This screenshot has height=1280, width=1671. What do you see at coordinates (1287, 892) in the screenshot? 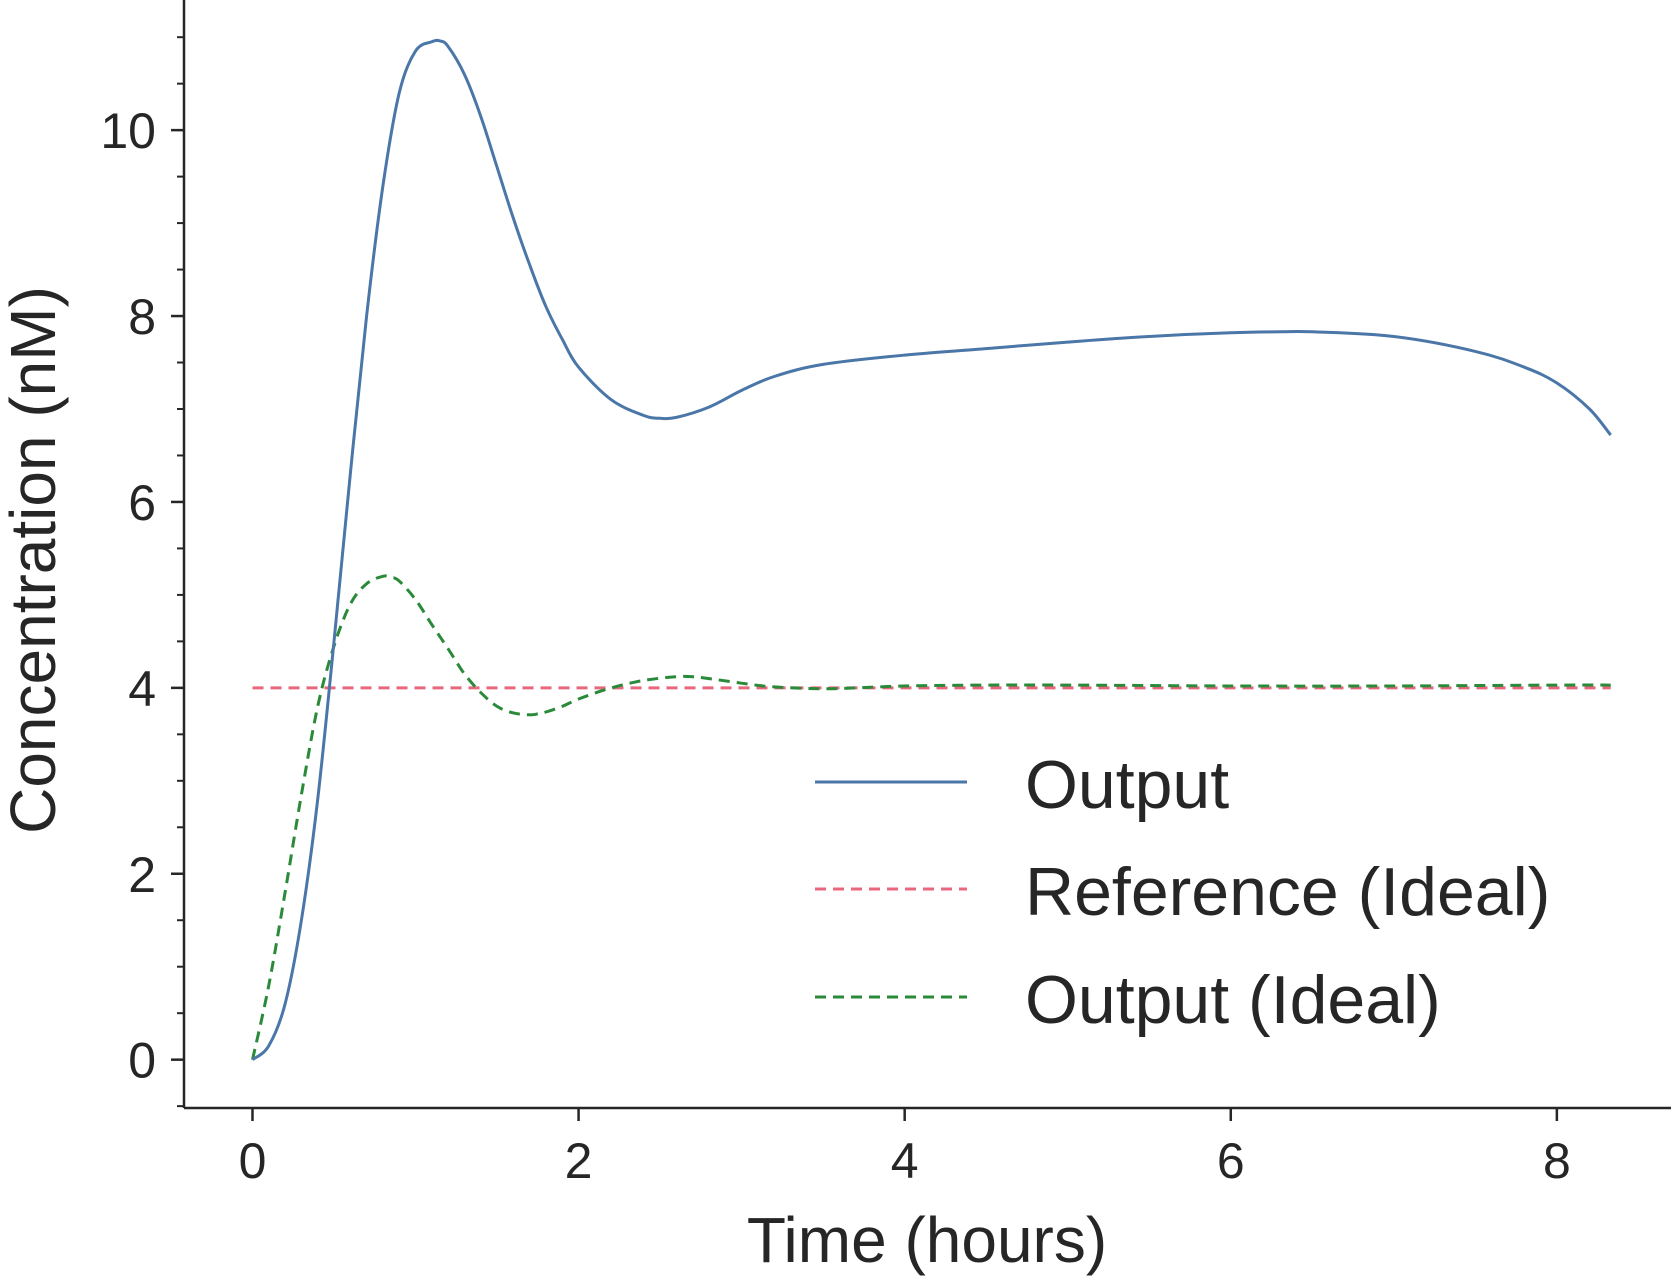
I see `legend-label-reference-ideal: Reference (Ideal)` at bounding box center [1287, 892].